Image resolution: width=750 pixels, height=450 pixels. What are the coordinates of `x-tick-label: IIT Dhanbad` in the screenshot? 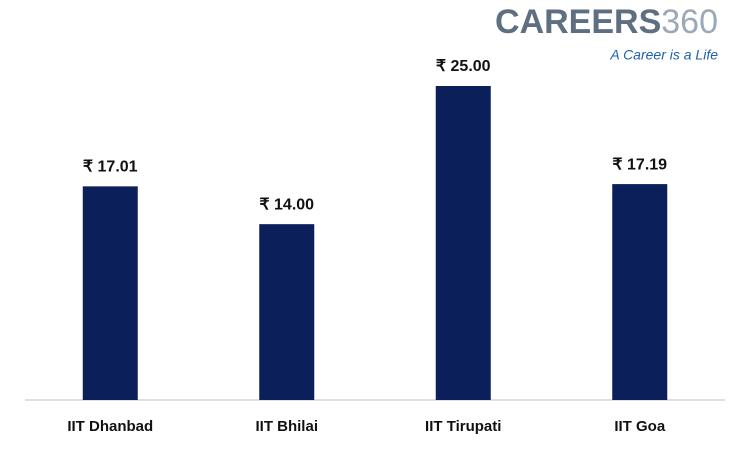 It's located at (110, 426).